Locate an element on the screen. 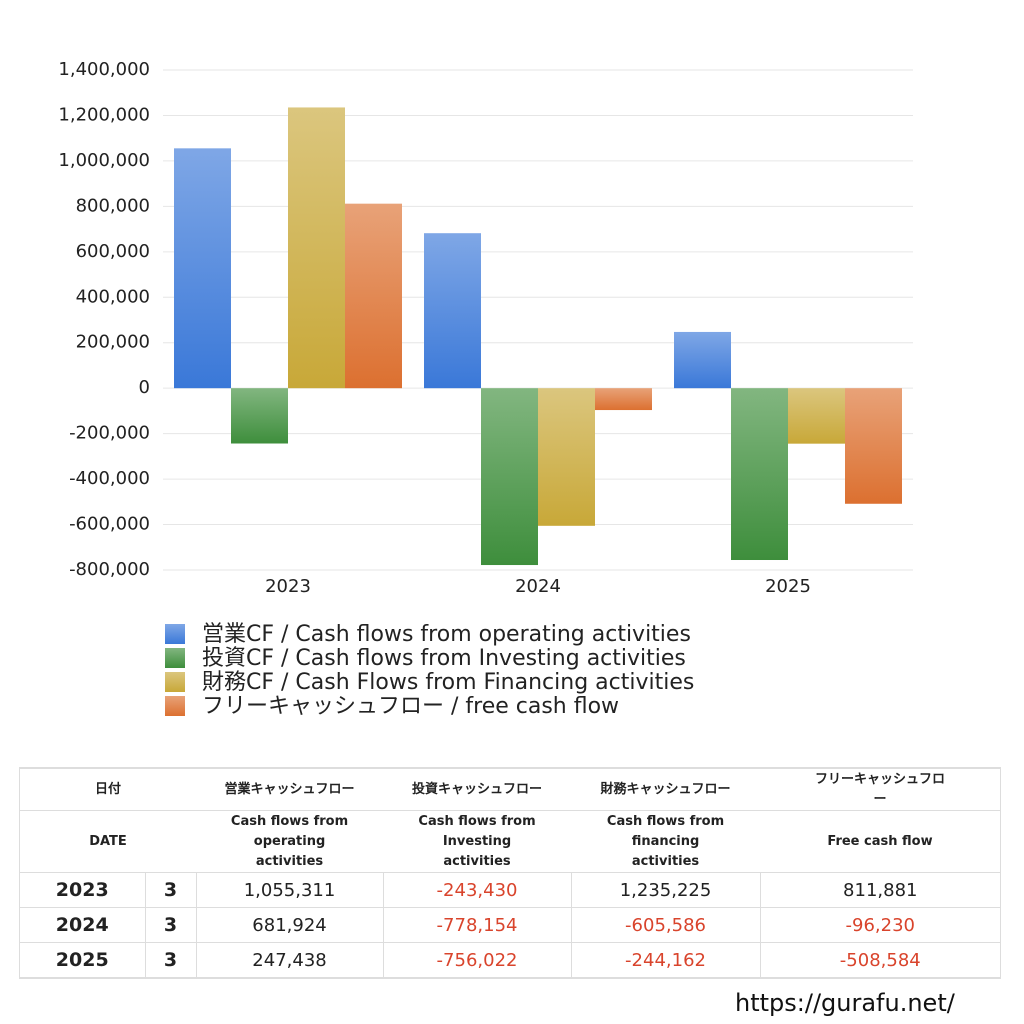 This screenshot has width=1024, height=1024. header-cell-text: Free cash flow is located at coordinates (880, 841).